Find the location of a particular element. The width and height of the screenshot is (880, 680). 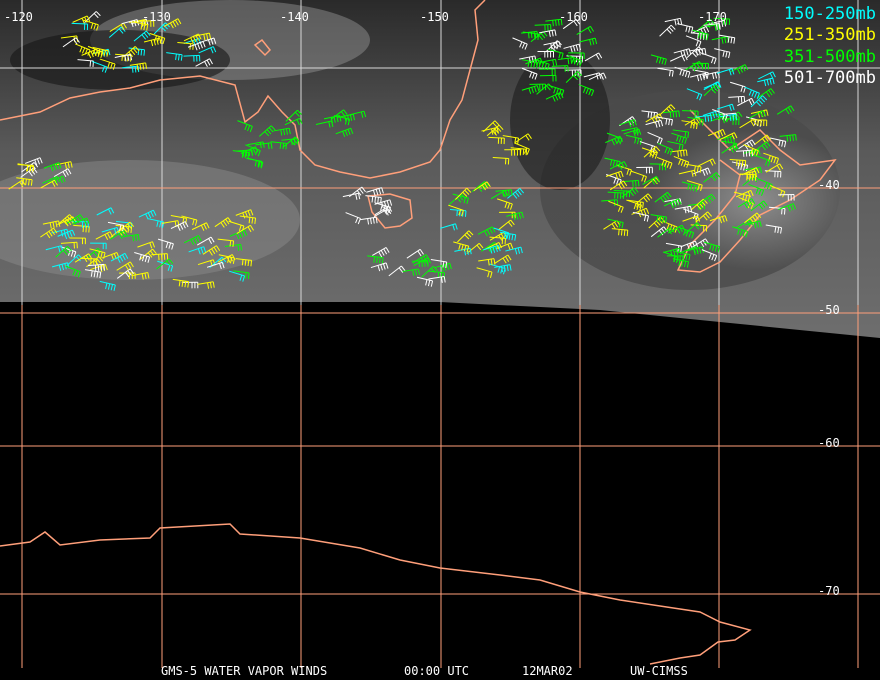

lat-label: -60 is located at coordinates (829, 443).